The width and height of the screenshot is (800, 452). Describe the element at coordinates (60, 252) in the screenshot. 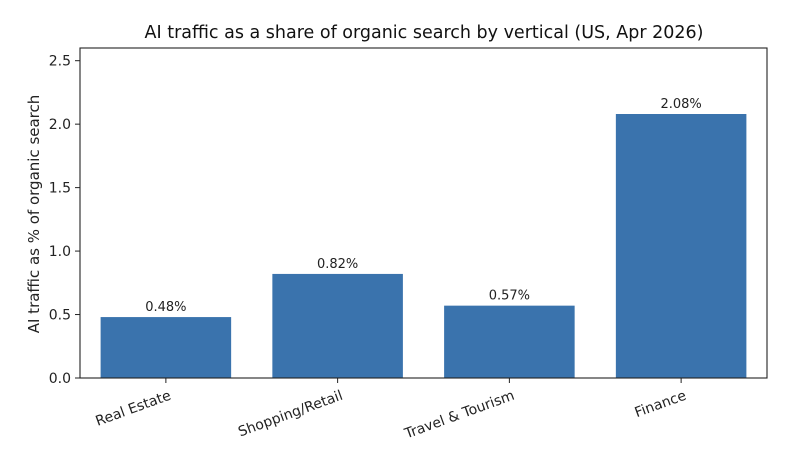

I see `y-tick-label: 1.0` at that location.